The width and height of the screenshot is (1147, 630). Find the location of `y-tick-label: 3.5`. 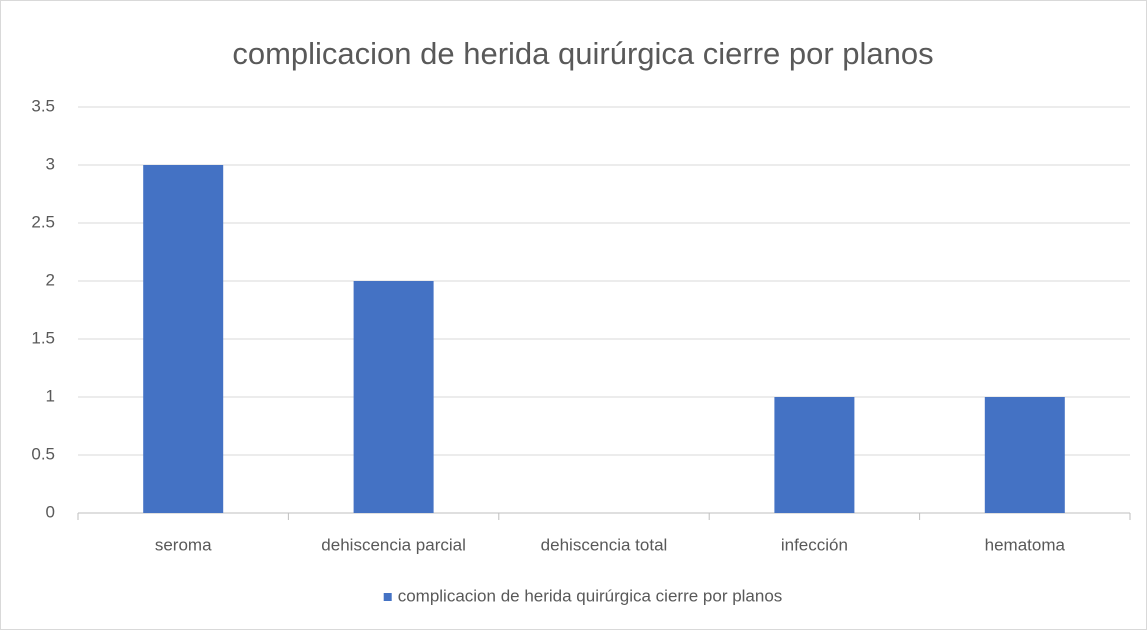

y-tick-label: 3.5 is located at coordinates (43, 105).